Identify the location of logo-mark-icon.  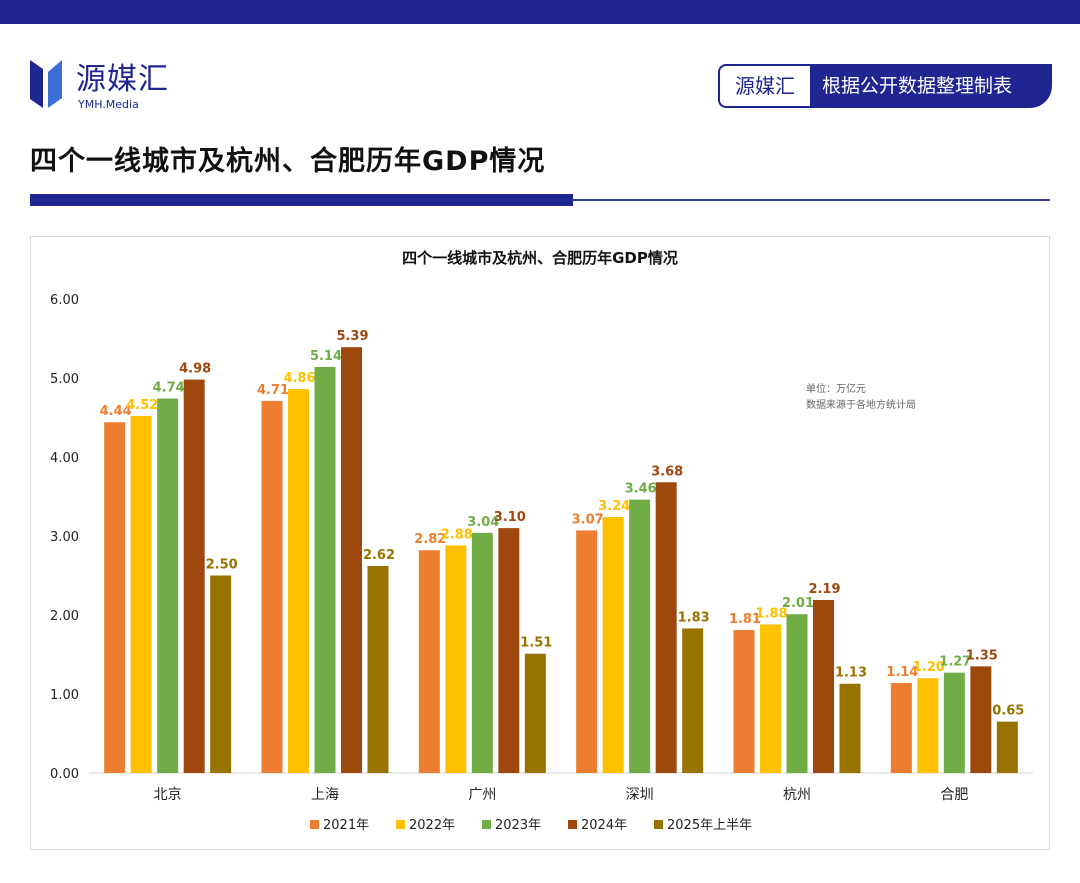
(46, 84).